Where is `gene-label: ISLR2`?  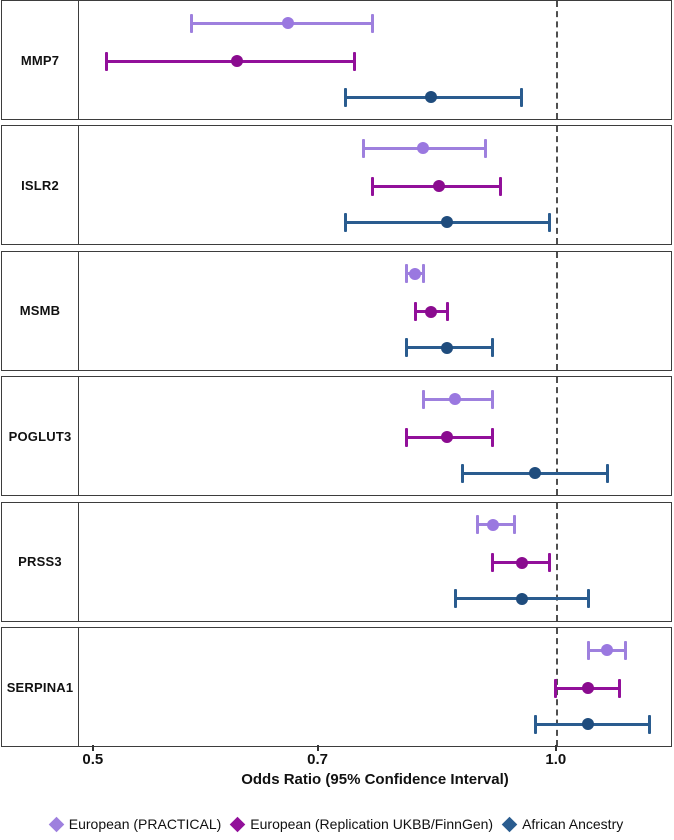
gene-label: ISLR2 is located at coordinates (40, 185).